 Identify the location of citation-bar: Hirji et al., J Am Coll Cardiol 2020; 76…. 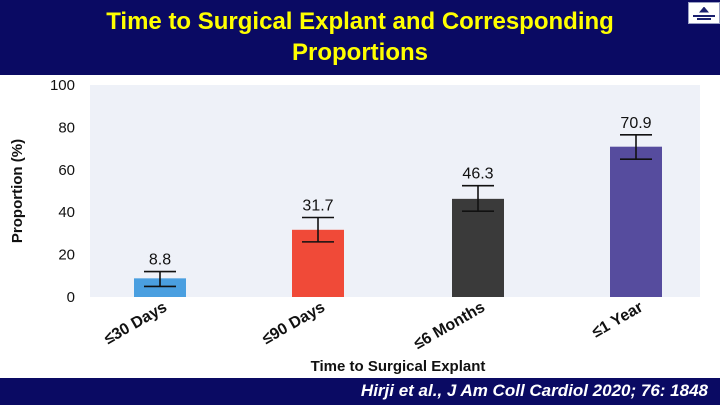
(360, 391).